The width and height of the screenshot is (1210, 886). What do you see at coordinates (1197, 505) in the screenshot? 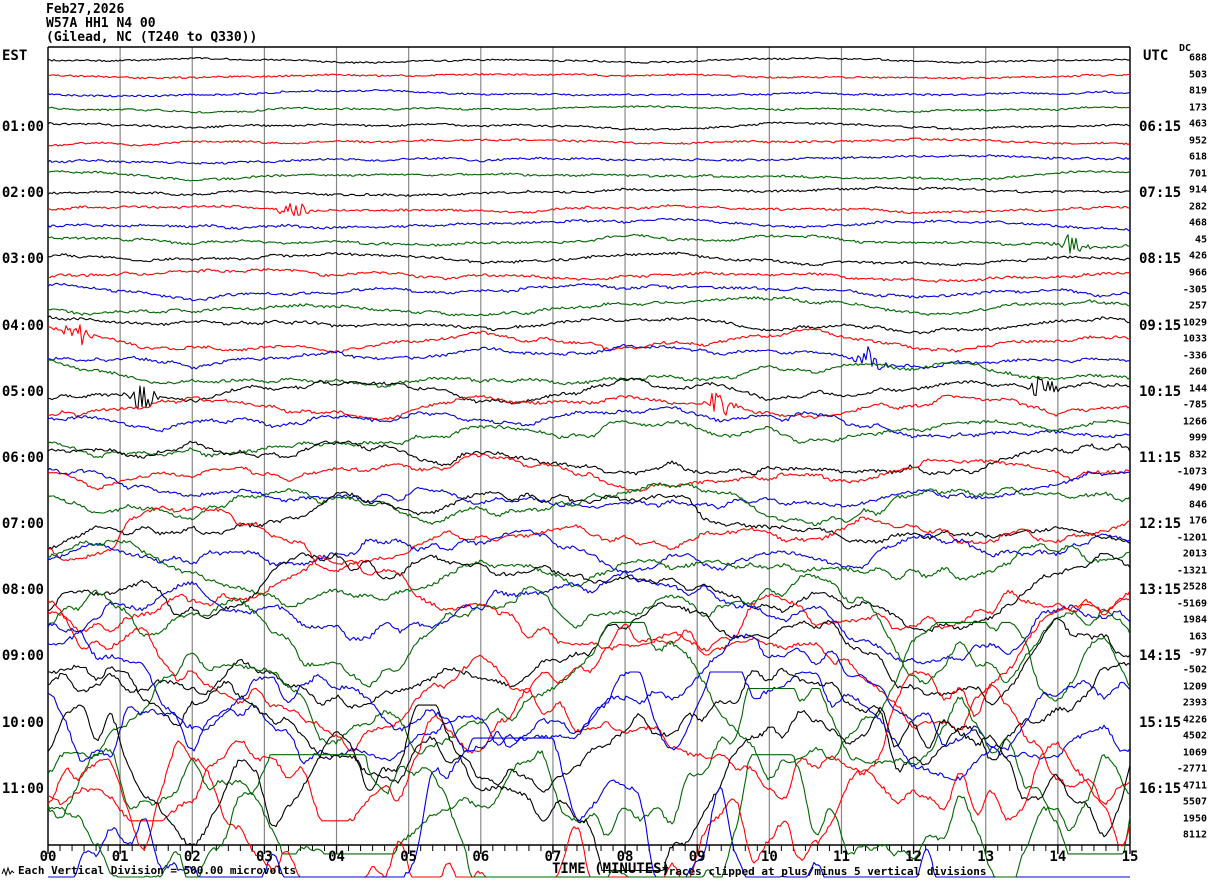
I see `dc-offset-value: 846` at bounding box center [1197, 505].